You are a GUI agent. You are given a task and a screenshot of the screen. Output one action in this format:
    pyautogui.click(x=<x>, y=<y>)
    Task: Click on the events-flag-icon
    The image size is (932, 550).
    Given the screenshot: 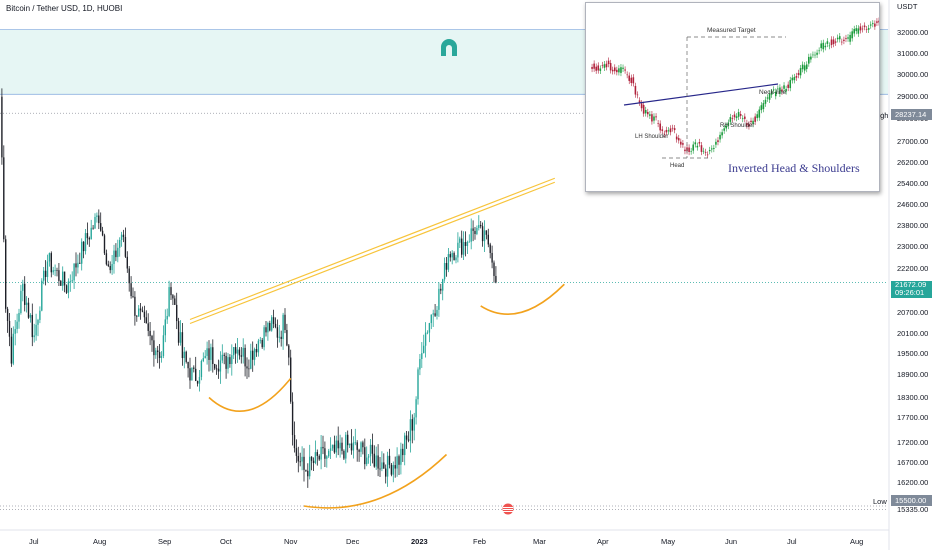 What is the action you would take?
    pyautogui.click(x=508, y=509)
    